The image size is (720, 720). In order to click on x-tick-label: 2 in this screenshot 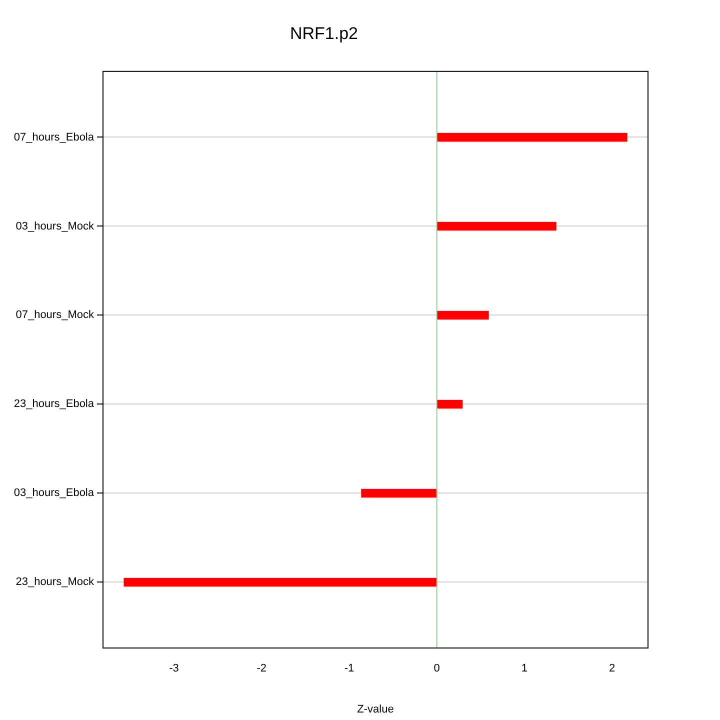, I will do `click(612, 668)`.